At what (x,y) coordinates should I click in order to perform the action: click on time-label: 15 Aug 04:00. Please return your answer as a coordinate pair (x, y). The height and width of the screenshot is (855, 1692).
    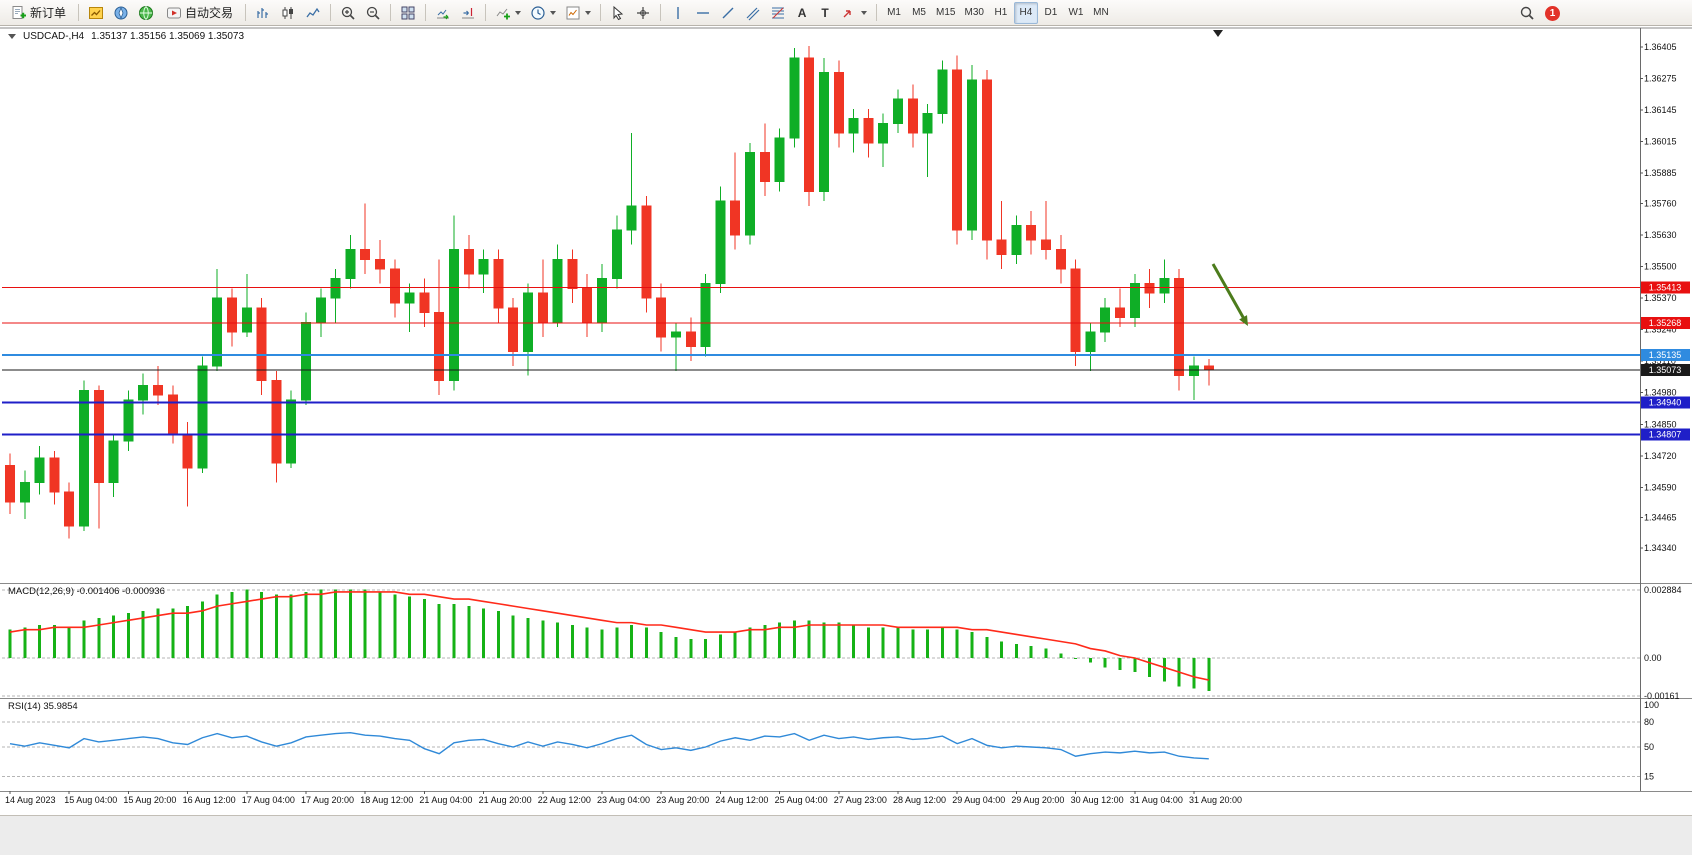
    Looking at the image, I should click on (90, 800).